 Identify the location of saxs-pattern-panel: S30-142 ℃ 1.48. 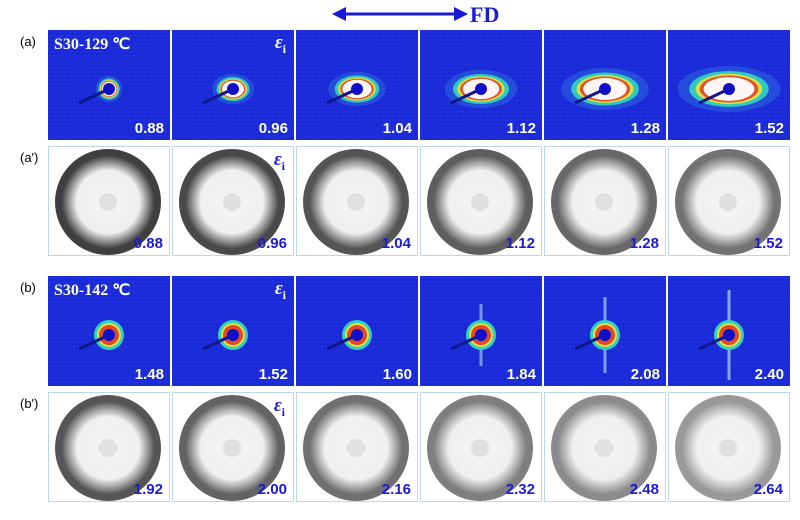
(109, 331).